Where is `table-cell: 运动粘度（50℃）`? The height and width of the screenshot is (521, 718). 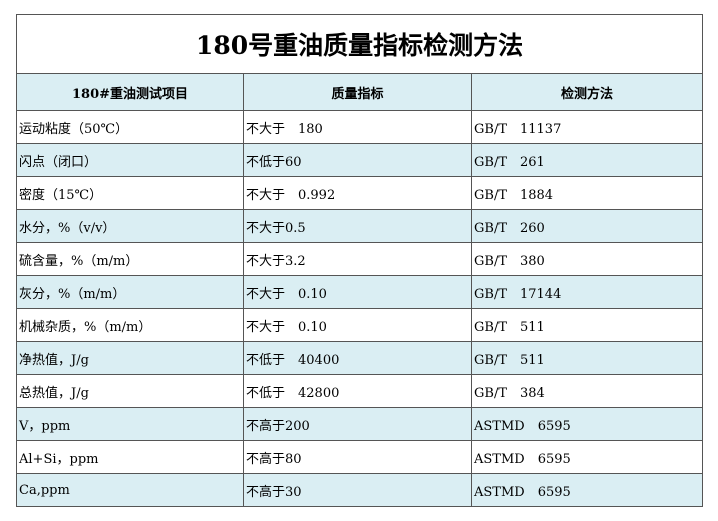 table-cell: 运动粘度（50℃） is located at coordinates (130, 127).